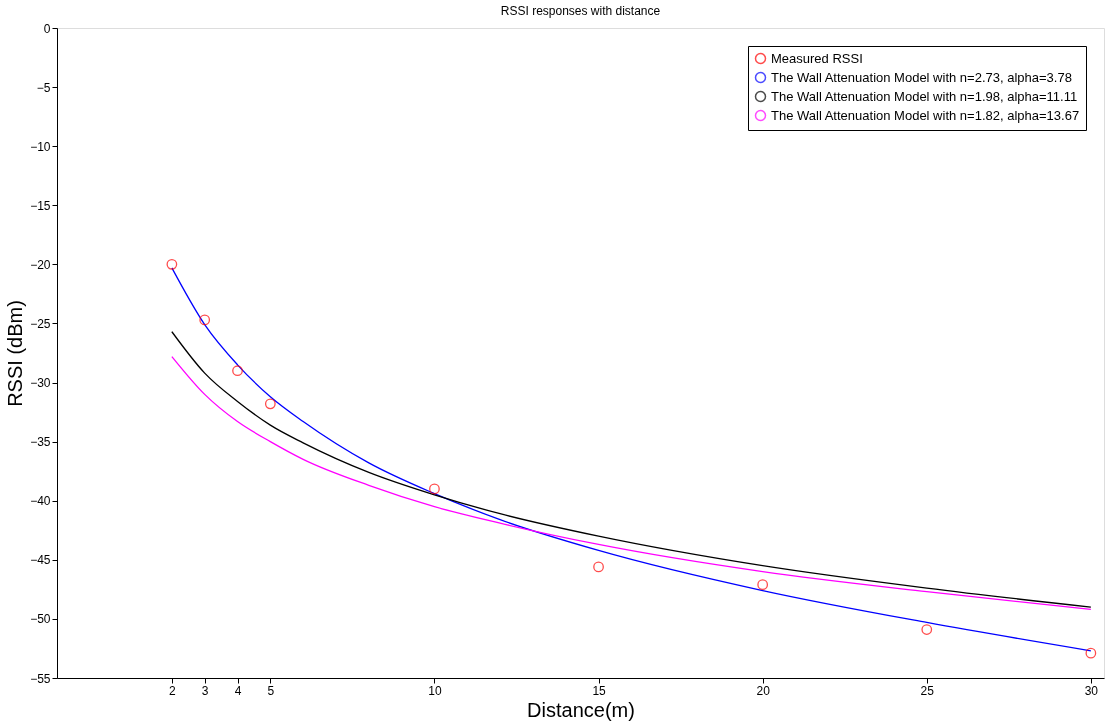 This screenshot has width=1109, height=725. Describe the element at coordinates (40, 442) in the screenshot. I see `y-tick-label: −35` at that location.